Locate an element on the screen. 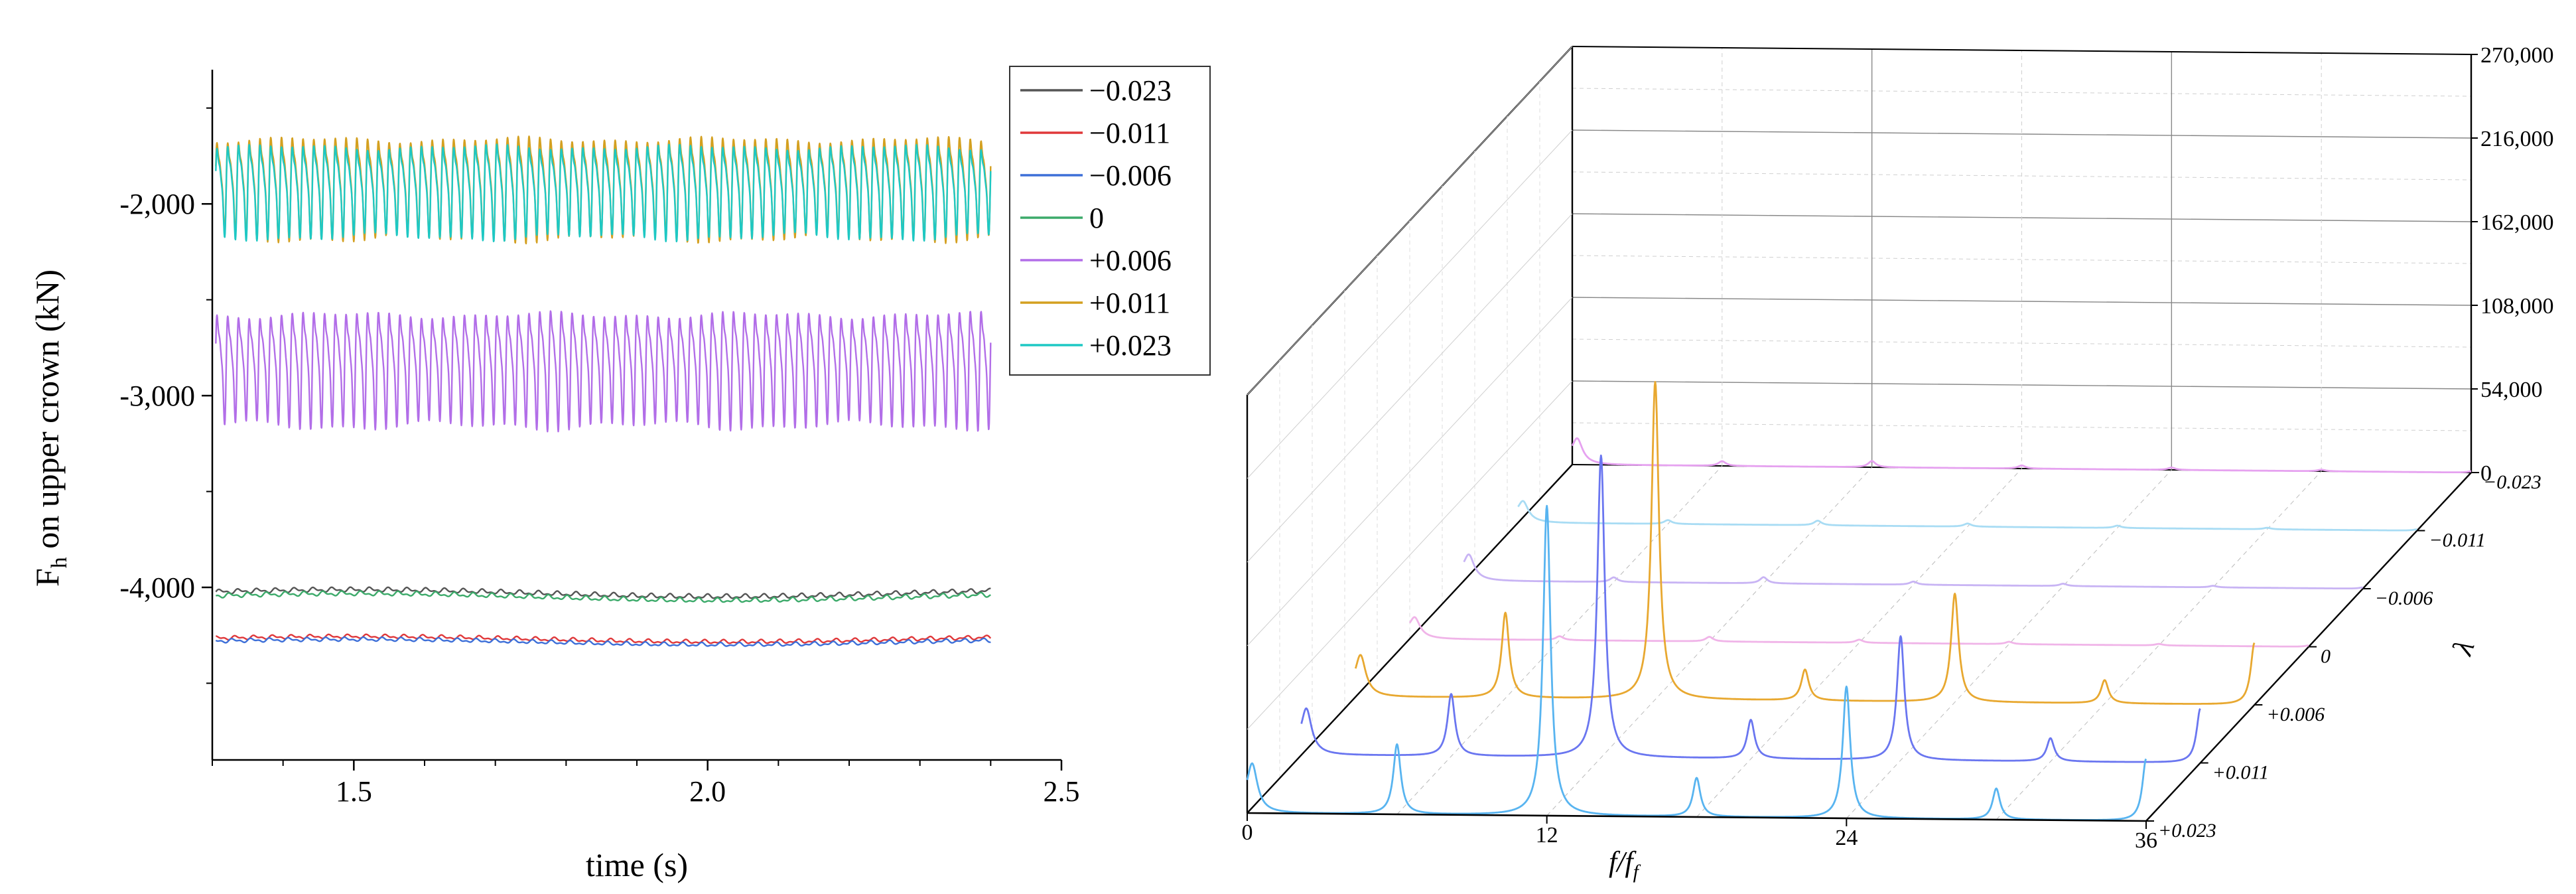  legend-box is located at coordinates (1110, 221).